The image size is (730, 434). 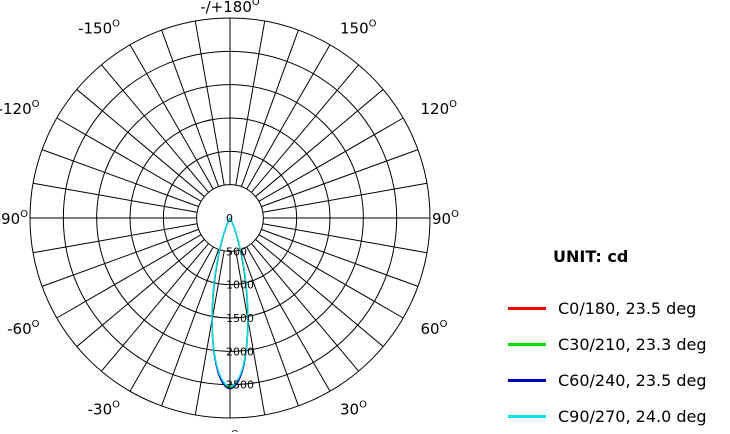 I want to click on angle-label: -60O, so click(x=23, y=328).